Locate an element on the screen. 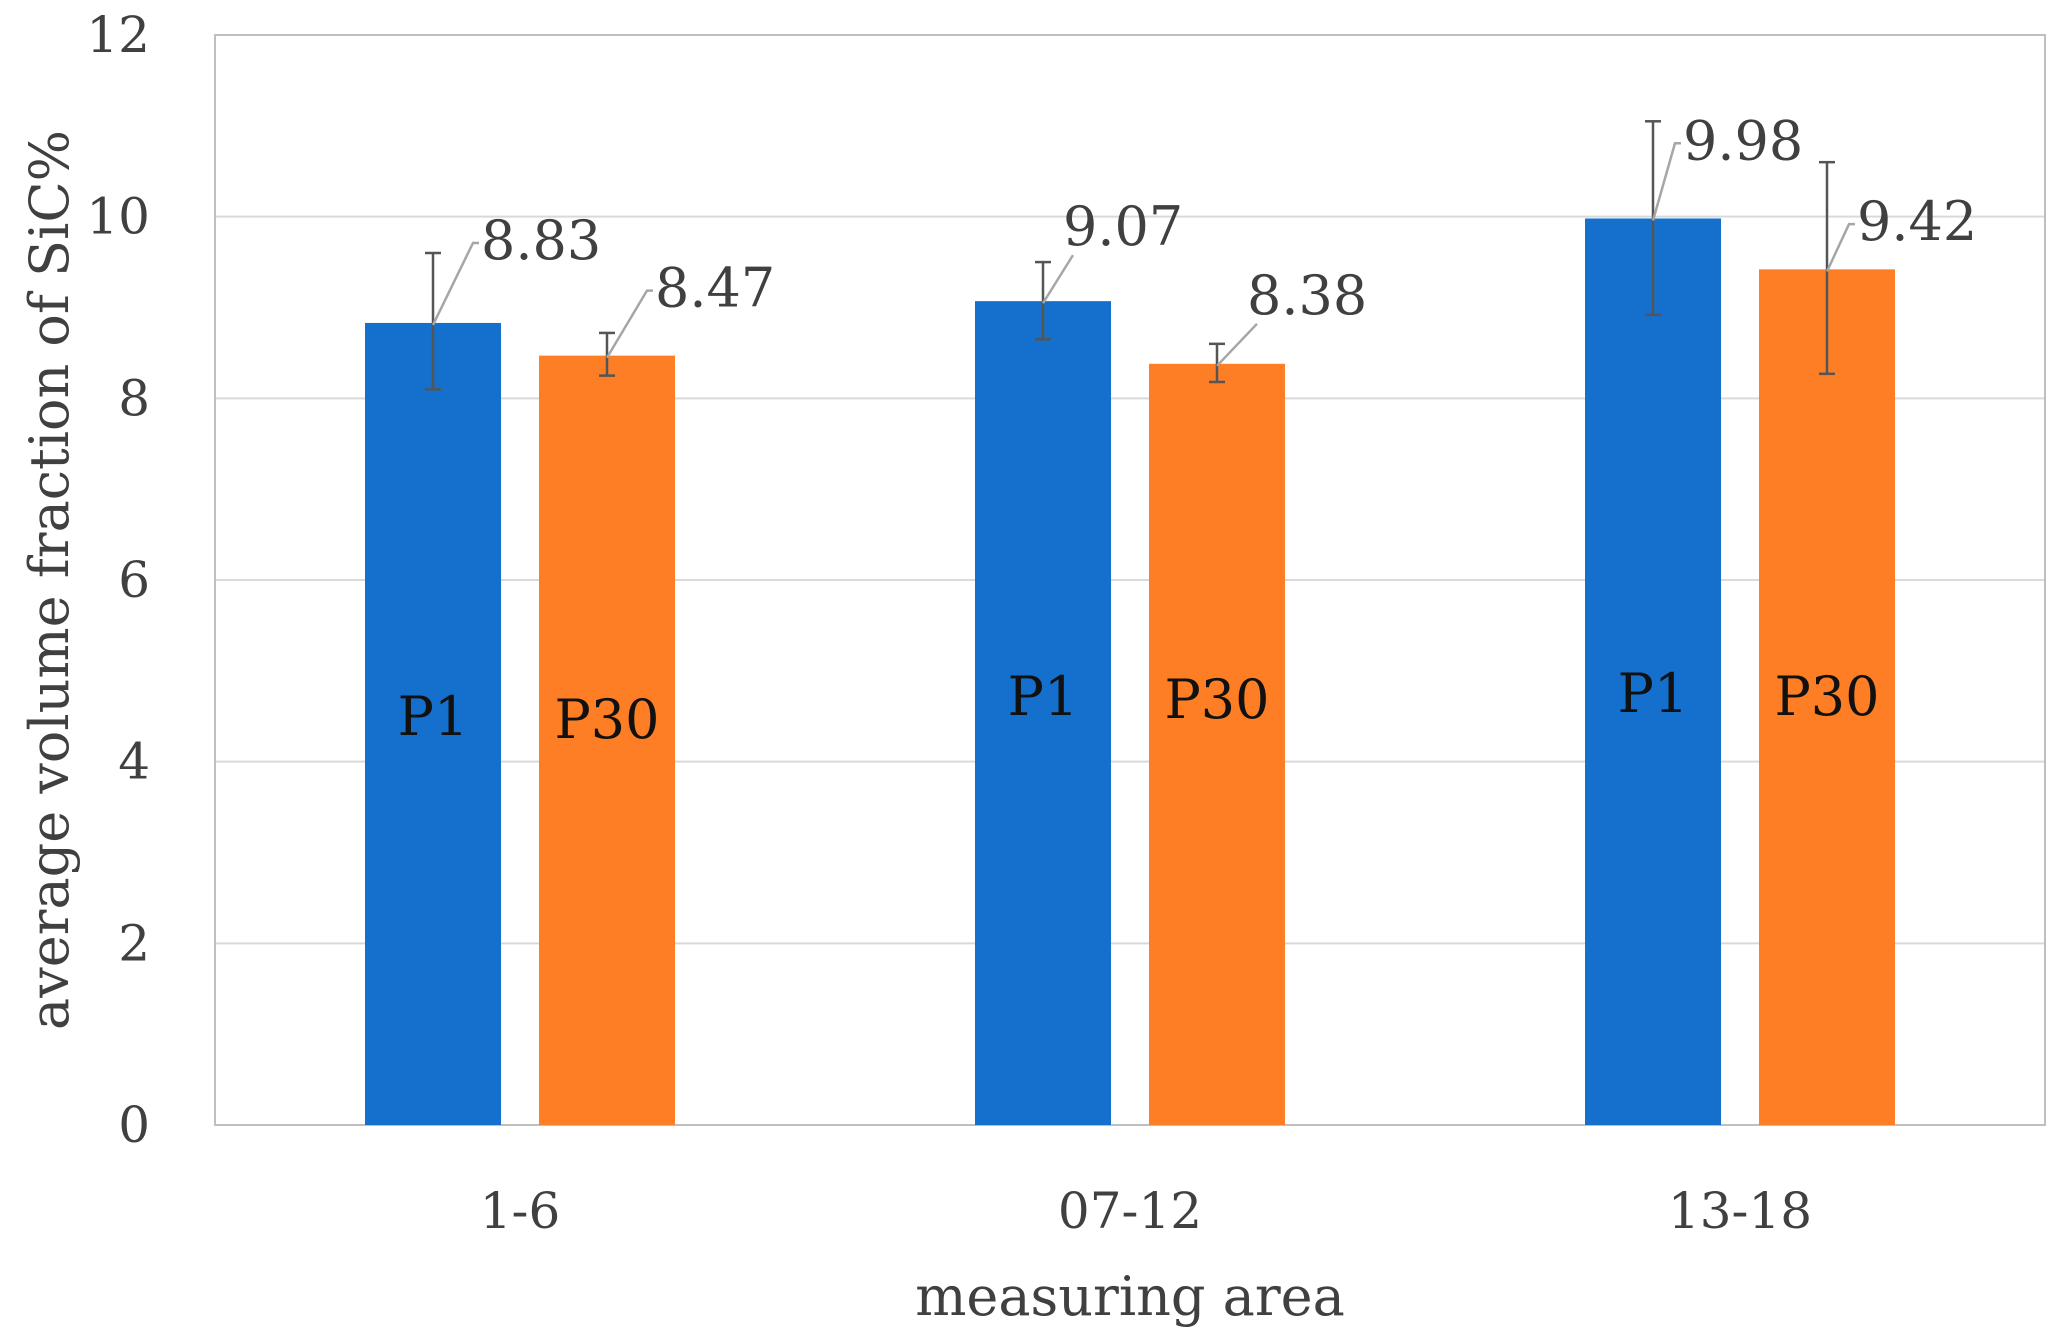  y-tick-label: 8 is located at coordinates (134, 398).